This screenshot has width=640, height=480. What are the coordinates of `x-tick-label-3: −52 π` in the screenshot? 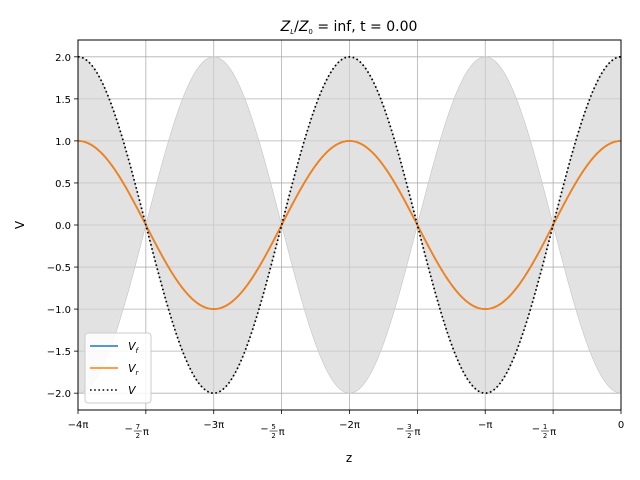 It's located at (272, 431).